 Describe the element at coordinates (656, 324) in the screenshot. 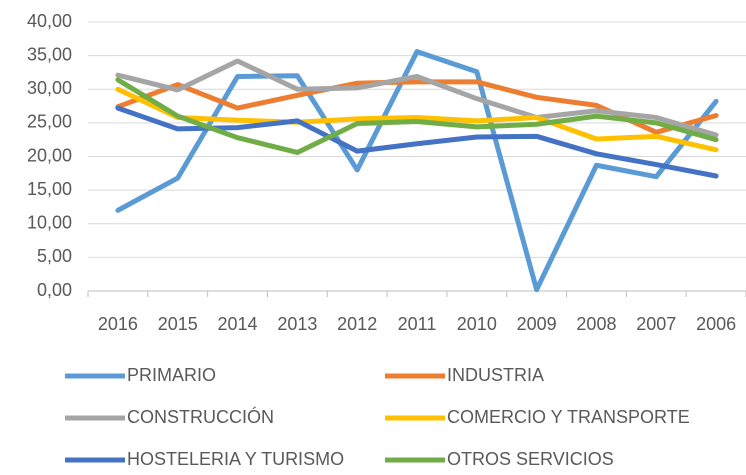

I see `x-tick-label: 2007` at that location.